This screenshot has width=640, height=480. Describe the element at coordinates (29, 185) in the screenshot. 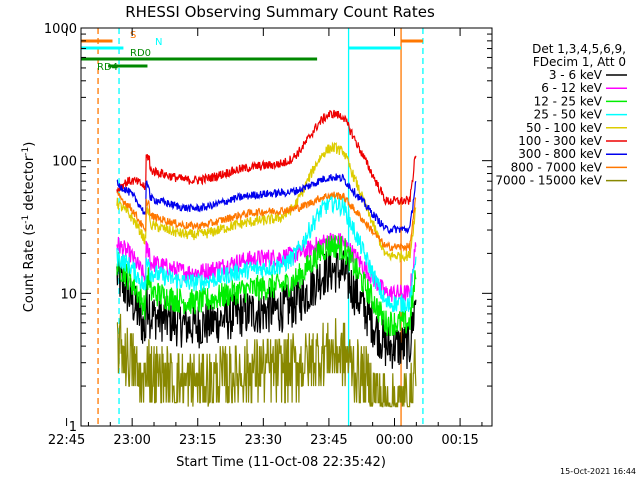

I see `y-axis-label-tail: detector` at that location.